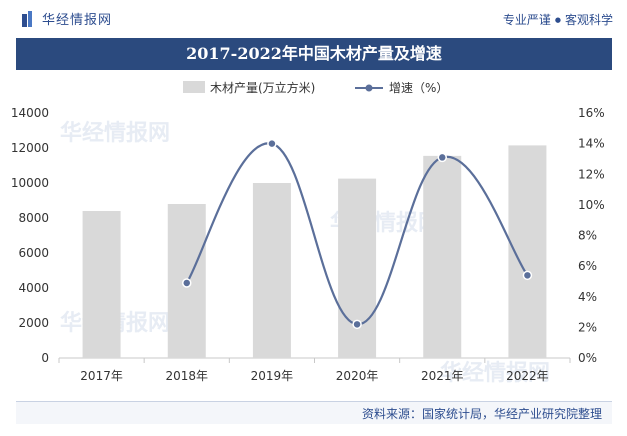  What do you see at coordinates (30, 148) in the screenshot?
I see `y-tick-label: 12000` at bounding box center [30, 148].